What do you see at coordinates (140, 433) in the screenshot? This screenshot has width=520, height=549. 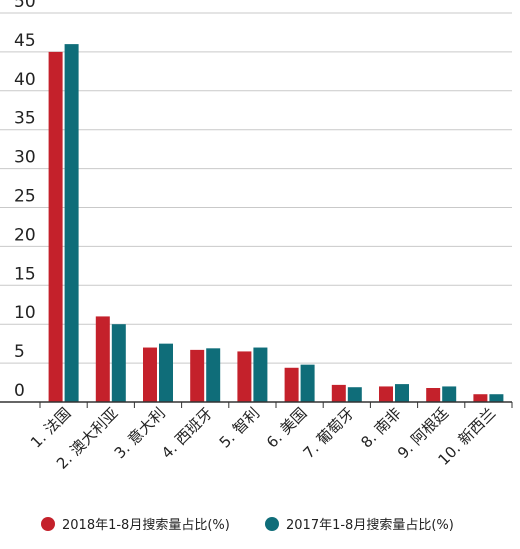 I see `x-category-label: 3. 意大利` at bounding box center [140, 433].